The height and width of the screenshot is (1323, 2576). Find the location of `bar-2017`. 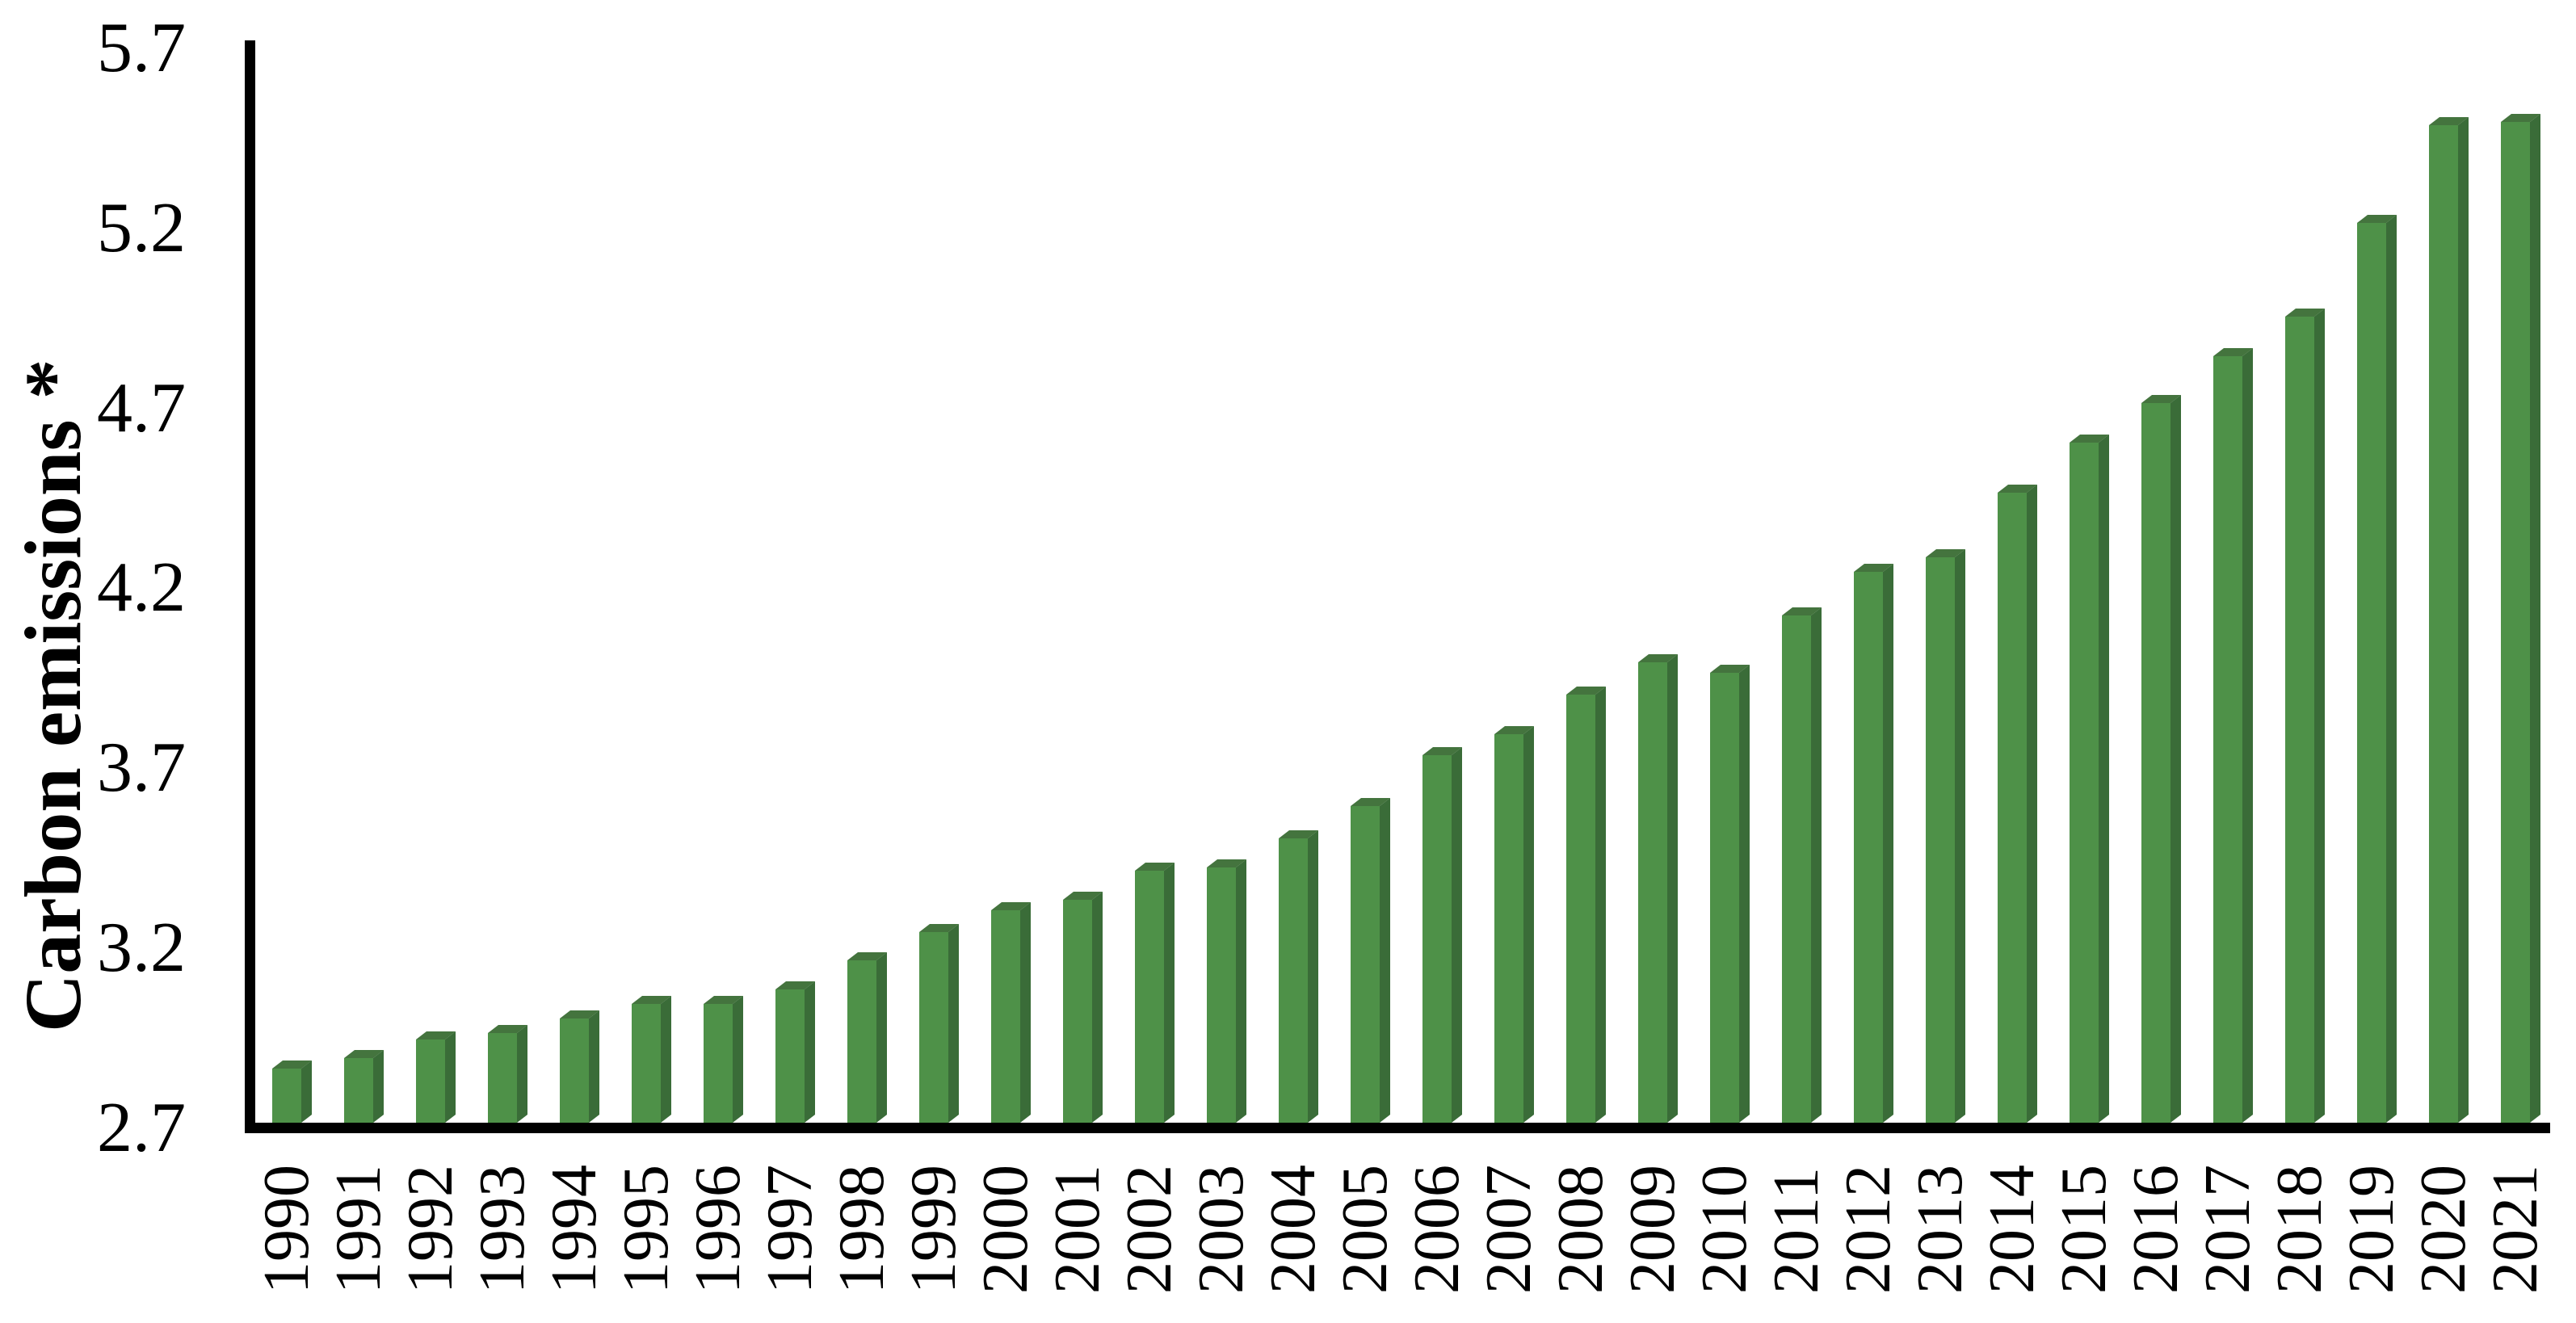

bar-2017 is located at coordinates (2233, 735).